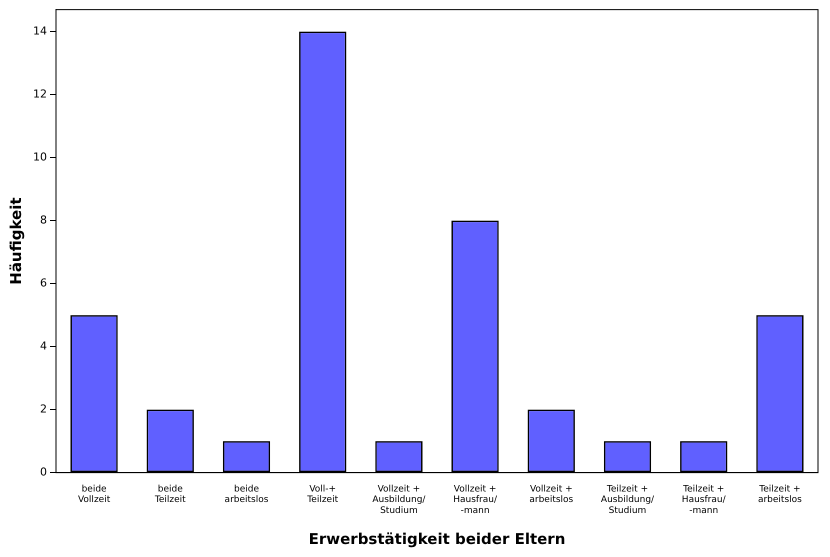 This screenshot has width=830, height=557. Describe the element at coordinates (39, 31) in the screenshot. I see `y-tick-label: 14` at that location.